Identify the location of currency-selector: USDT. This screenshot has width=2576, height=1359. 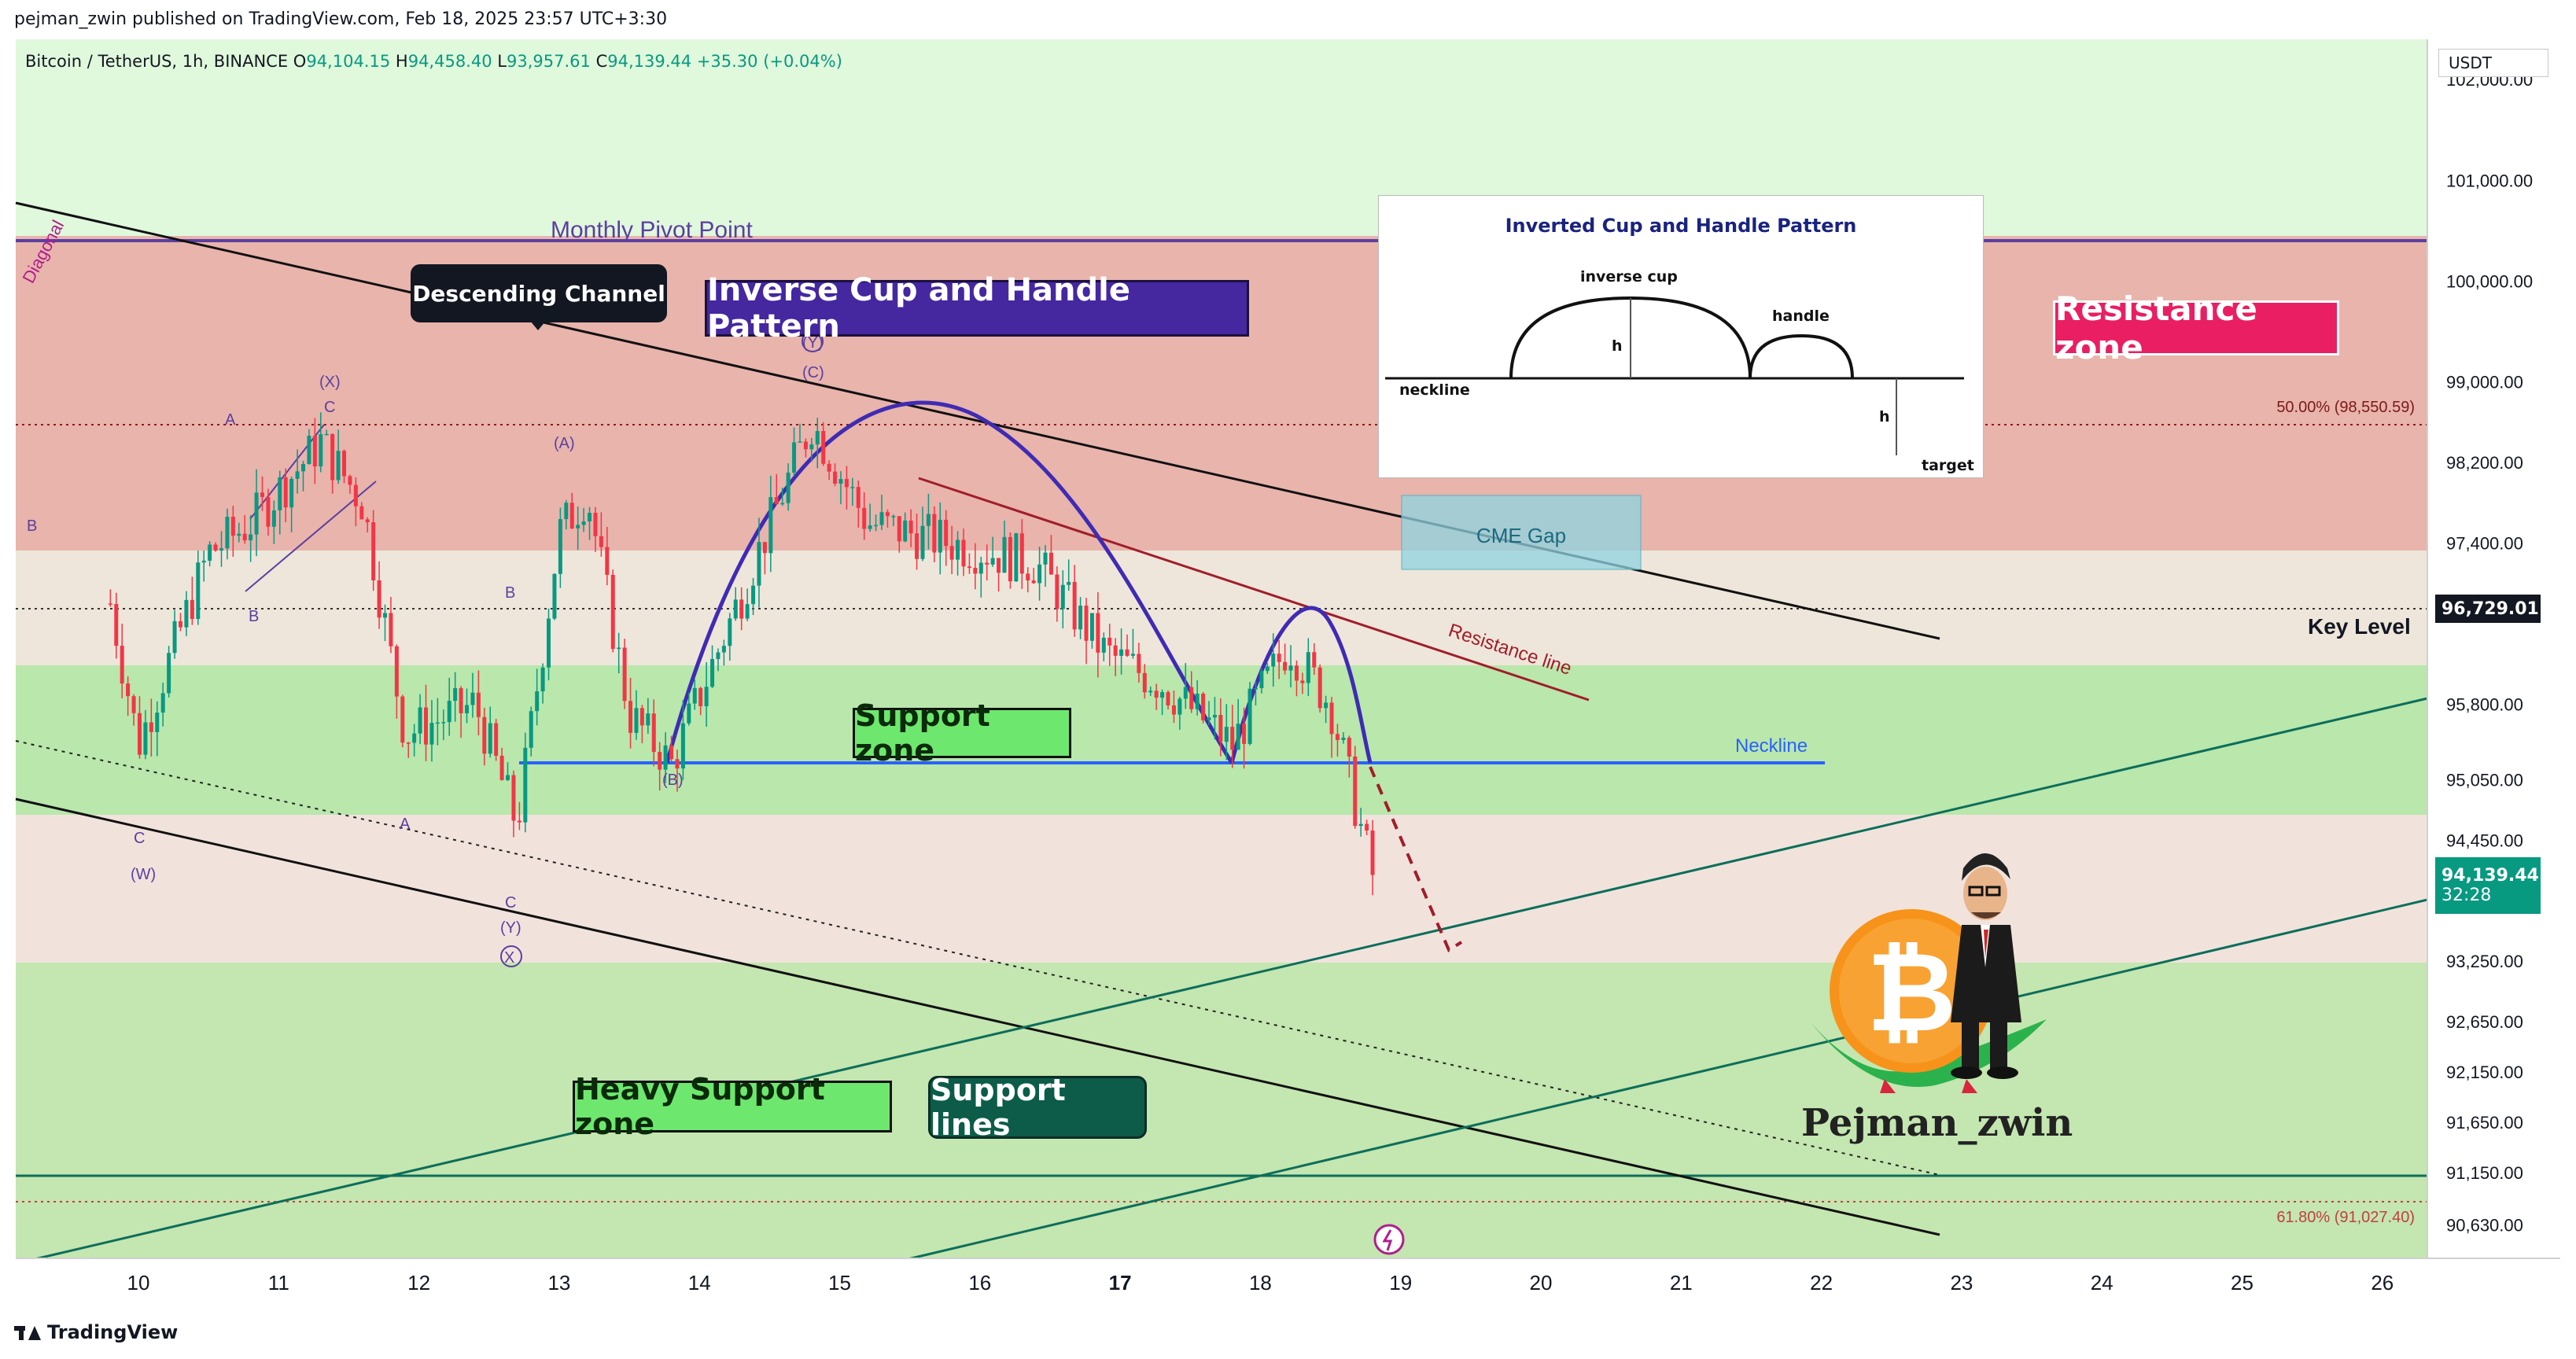
(2493, 63).